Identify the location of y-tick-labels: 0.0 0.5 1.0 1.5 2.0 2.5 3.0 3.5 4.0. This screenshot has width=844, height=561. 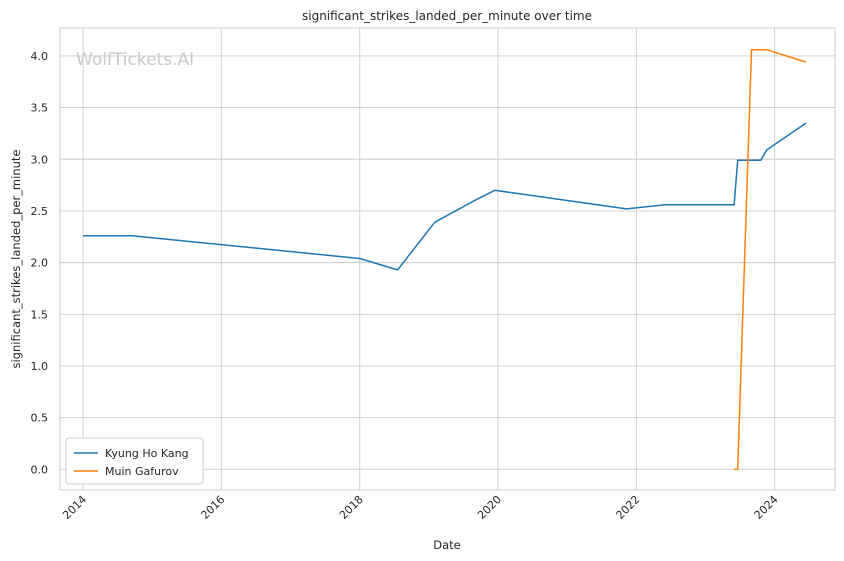
(40, 263).